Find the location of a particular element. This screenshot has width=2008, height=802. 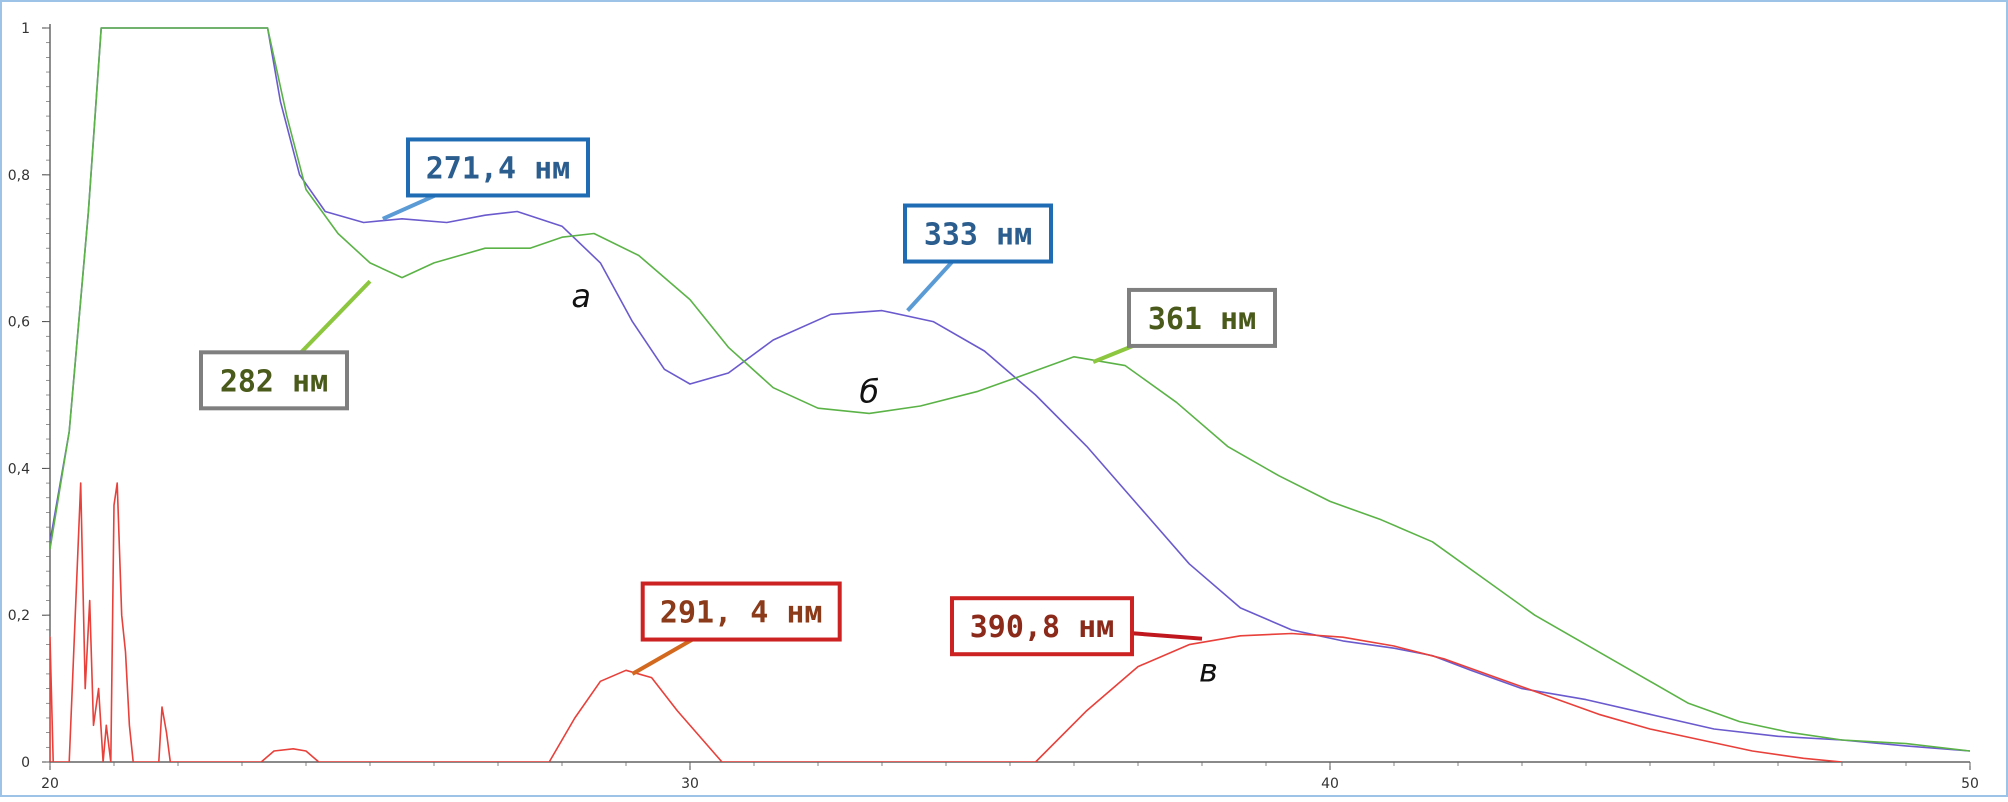

x-tick-label: 50 is located at coordinates (1970, 784).